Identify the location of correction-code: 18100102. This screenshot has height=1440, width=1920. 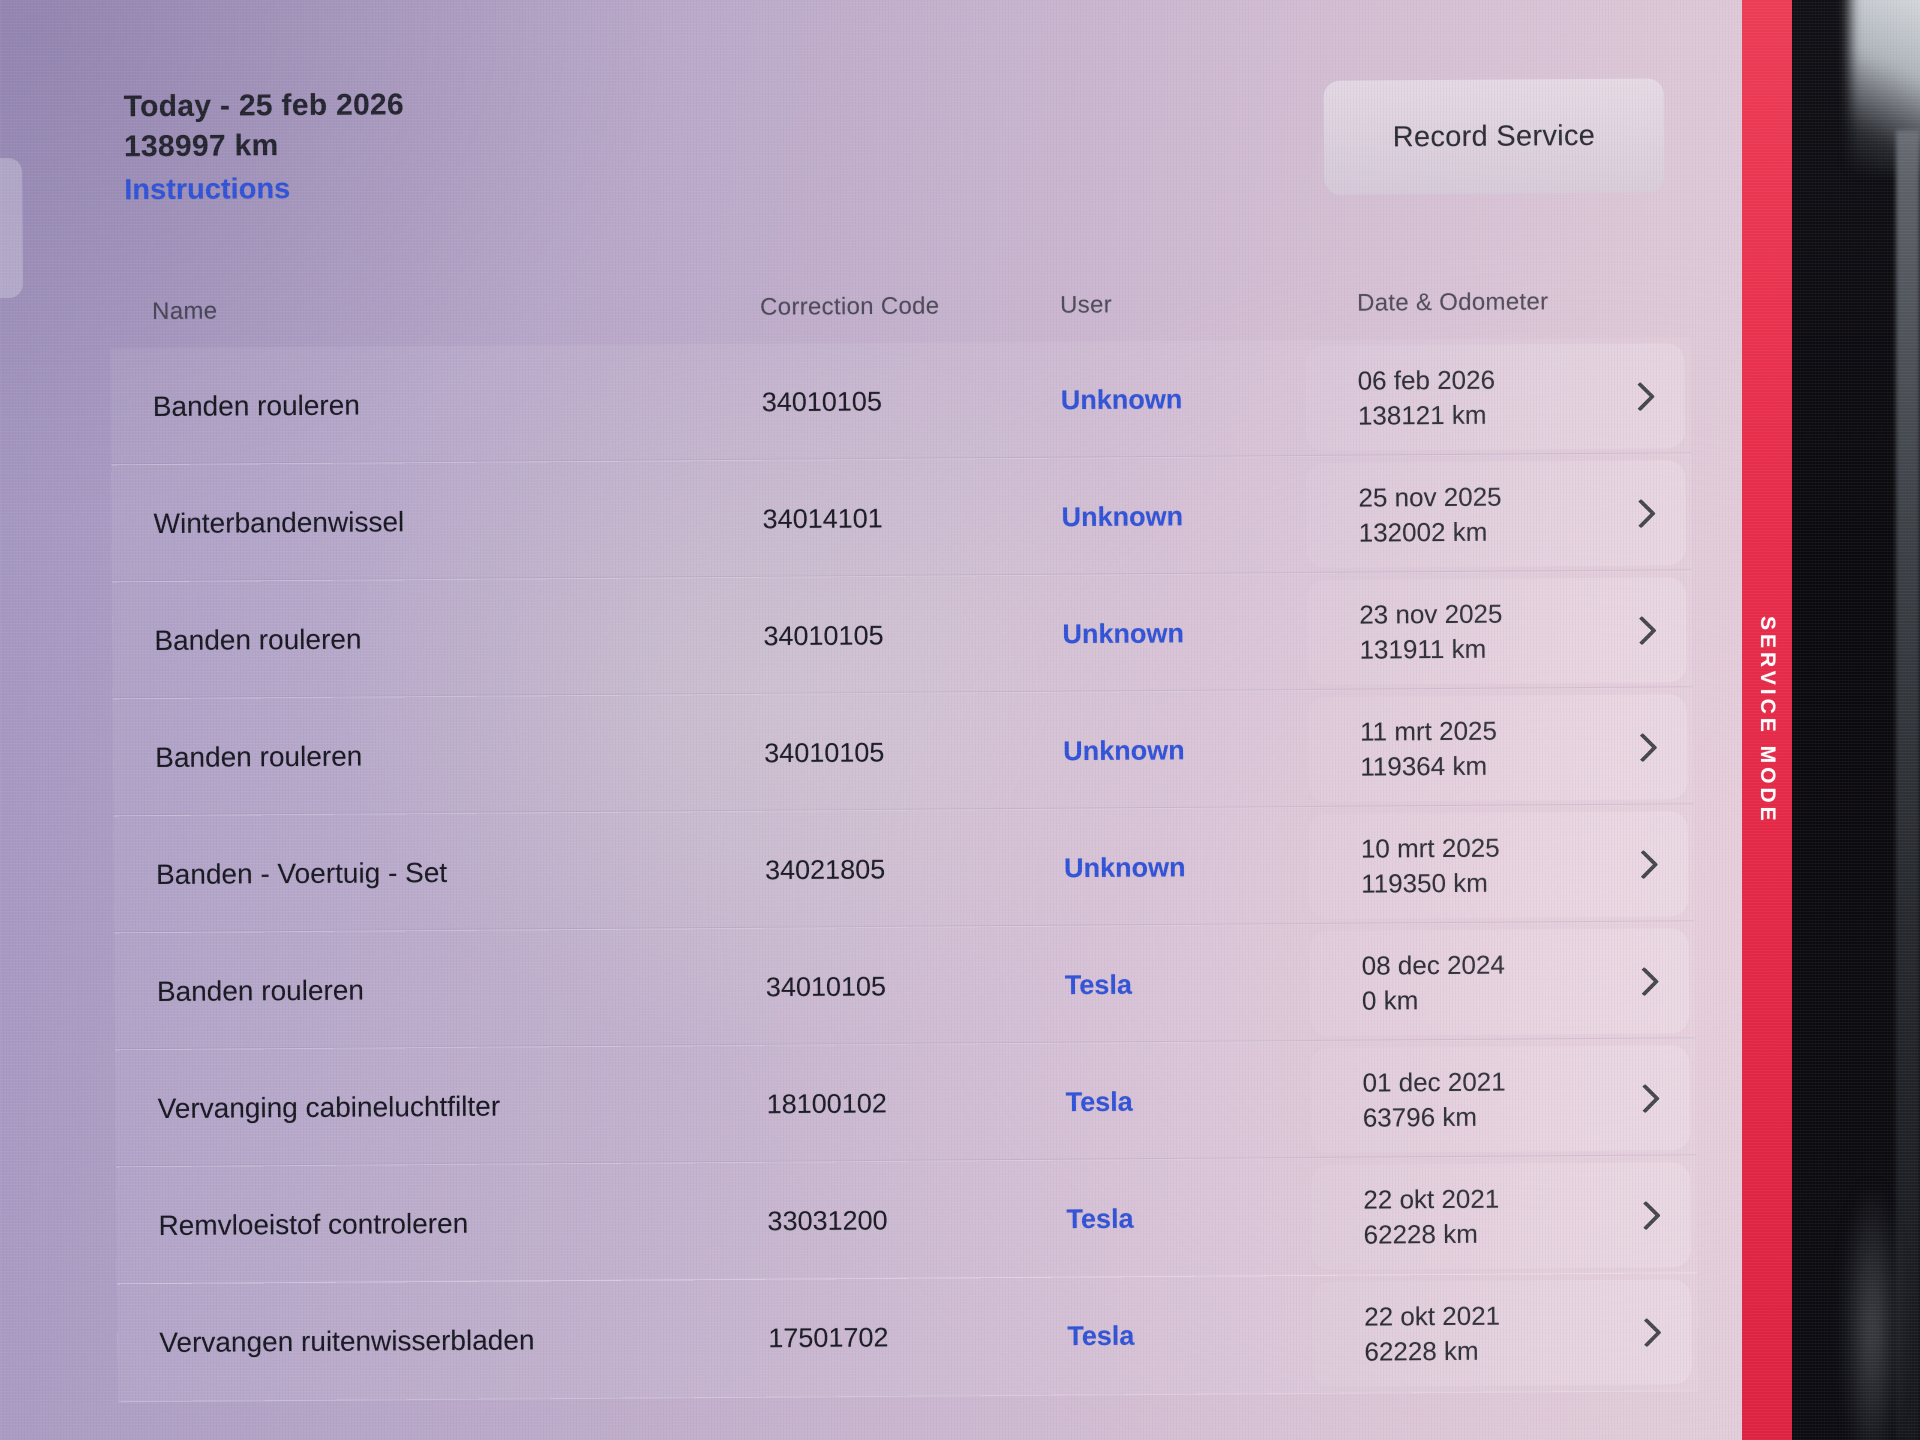
(826, 1103).